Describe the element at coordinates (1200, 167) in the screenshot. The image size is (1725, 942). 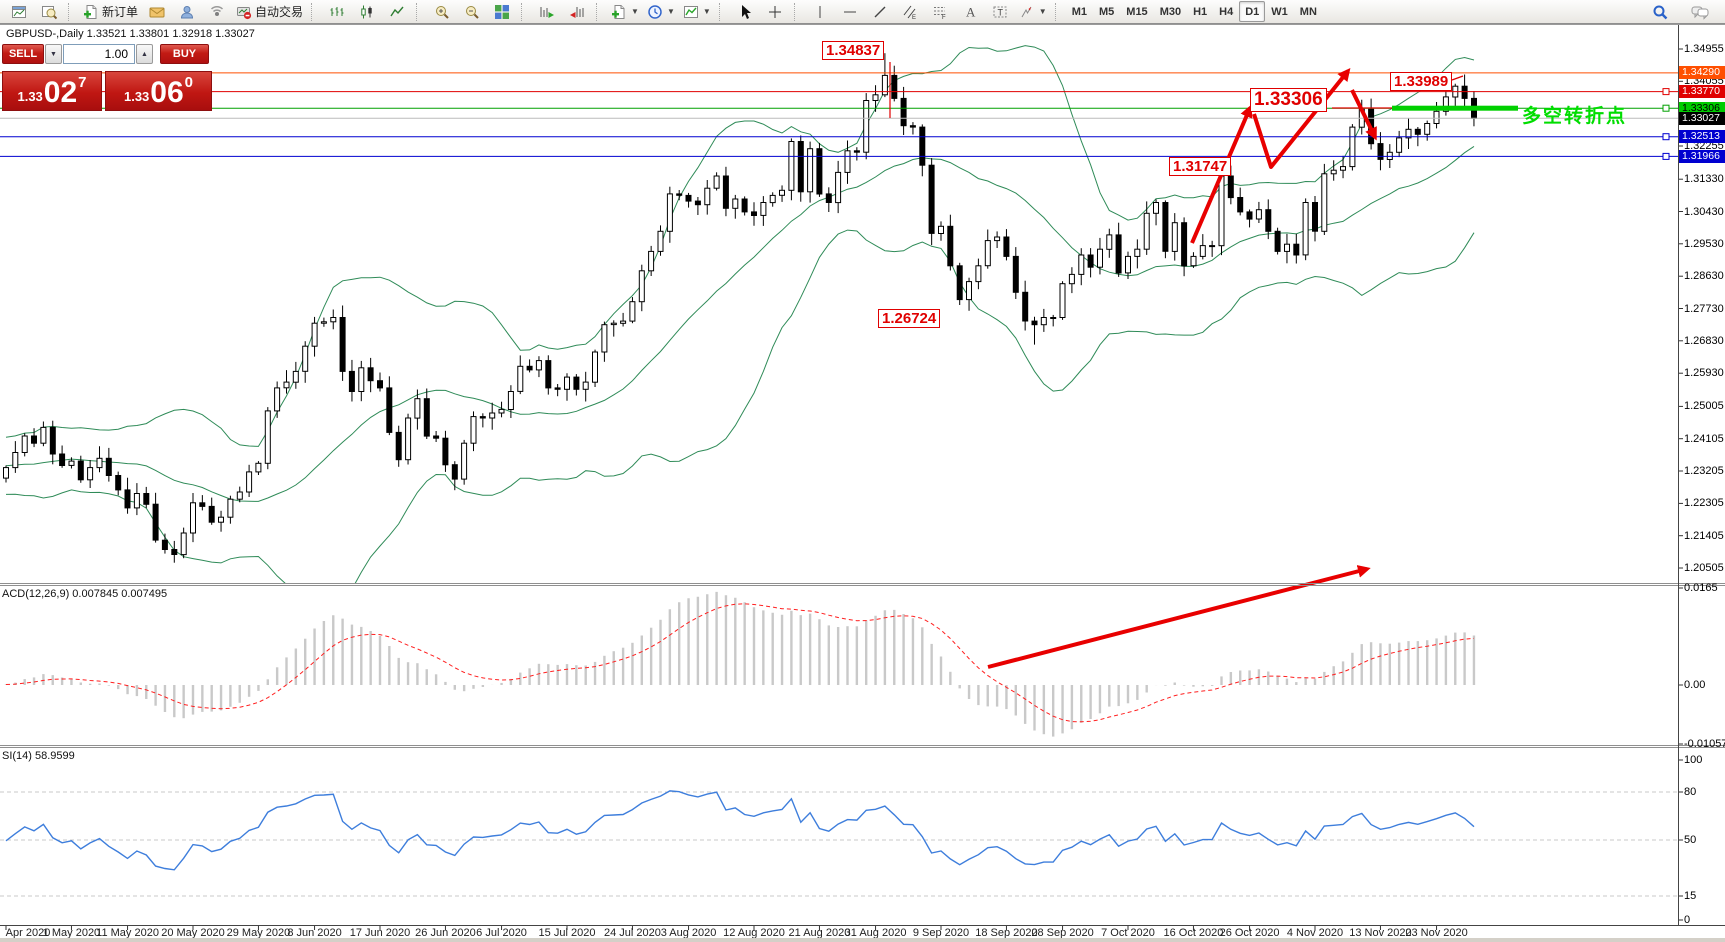
I see `price-tag-annotation: 1.31747` at that location.